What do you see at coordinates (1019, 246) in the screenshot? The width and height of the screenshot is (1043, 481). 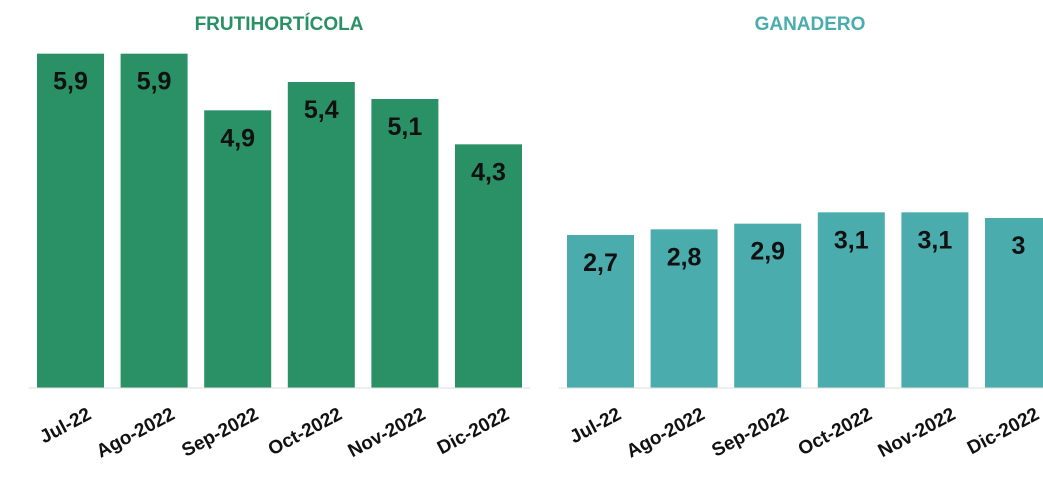 I see `value-label: 3` at bounding box center [1019, 246].